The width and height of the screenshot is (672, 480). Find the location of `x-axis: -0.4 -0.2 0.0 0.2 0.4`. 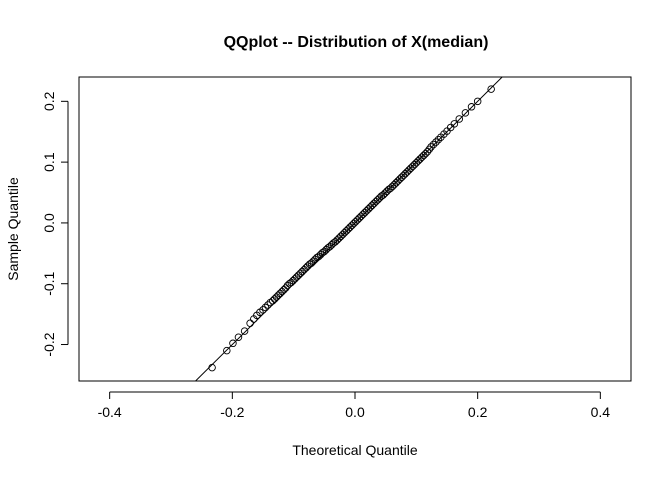

x-axis: -0.4 -0.2 0.0 0.2 0.4 is located at coordinates (354, 405).